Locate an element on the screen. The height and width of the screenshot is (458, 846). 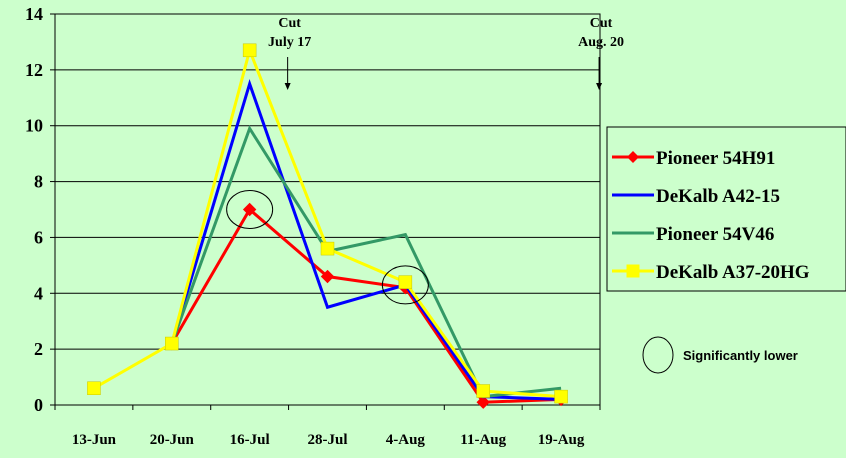
x-tick-label: 4-Aug is located at coordinates (406, 440).